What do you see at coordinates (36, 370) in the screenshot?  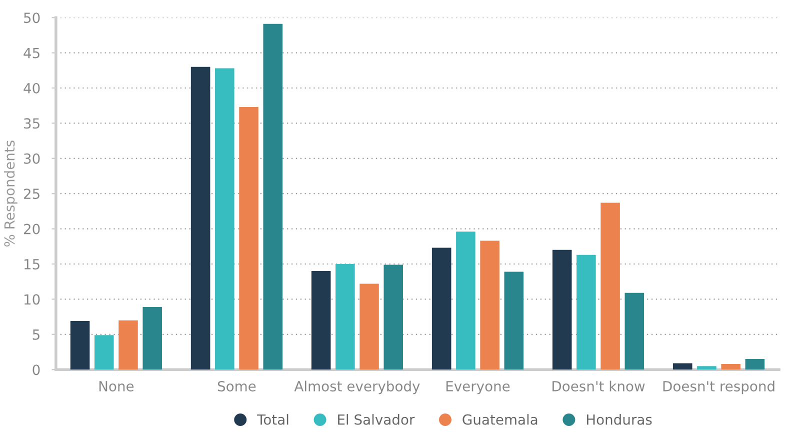 I see `y-tick-label: 0` at bounding box center [36, 370].